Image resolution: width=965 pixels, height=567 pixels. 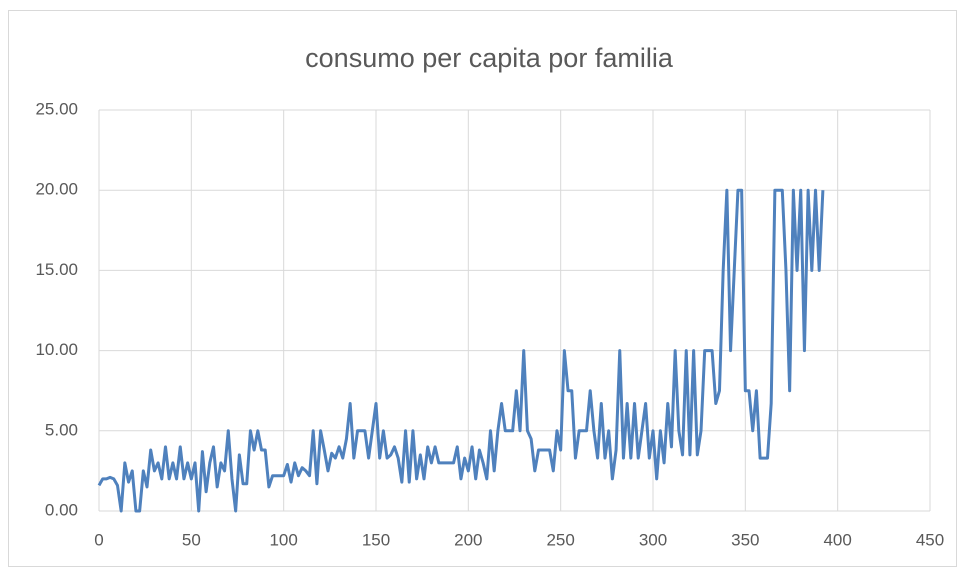 What do you see at coordinates (98, 539) in the screenshot?
I see `x-tick-label: 0` at bounding box center [98, 539].